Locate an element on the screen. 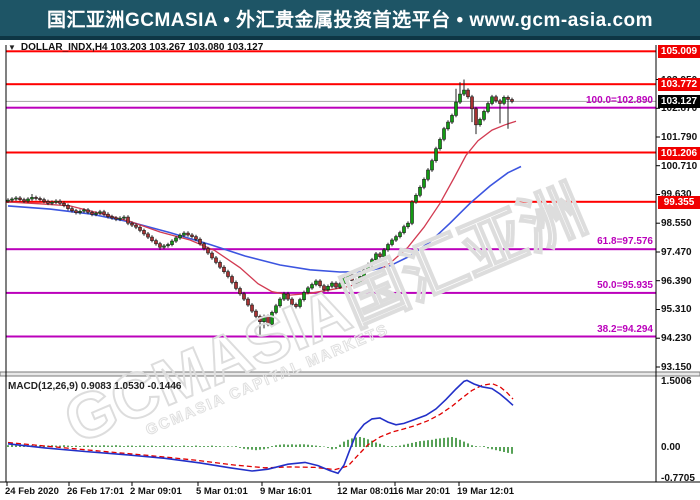  price-alert-badge: 105.009 is located at coordinates (679, 51).